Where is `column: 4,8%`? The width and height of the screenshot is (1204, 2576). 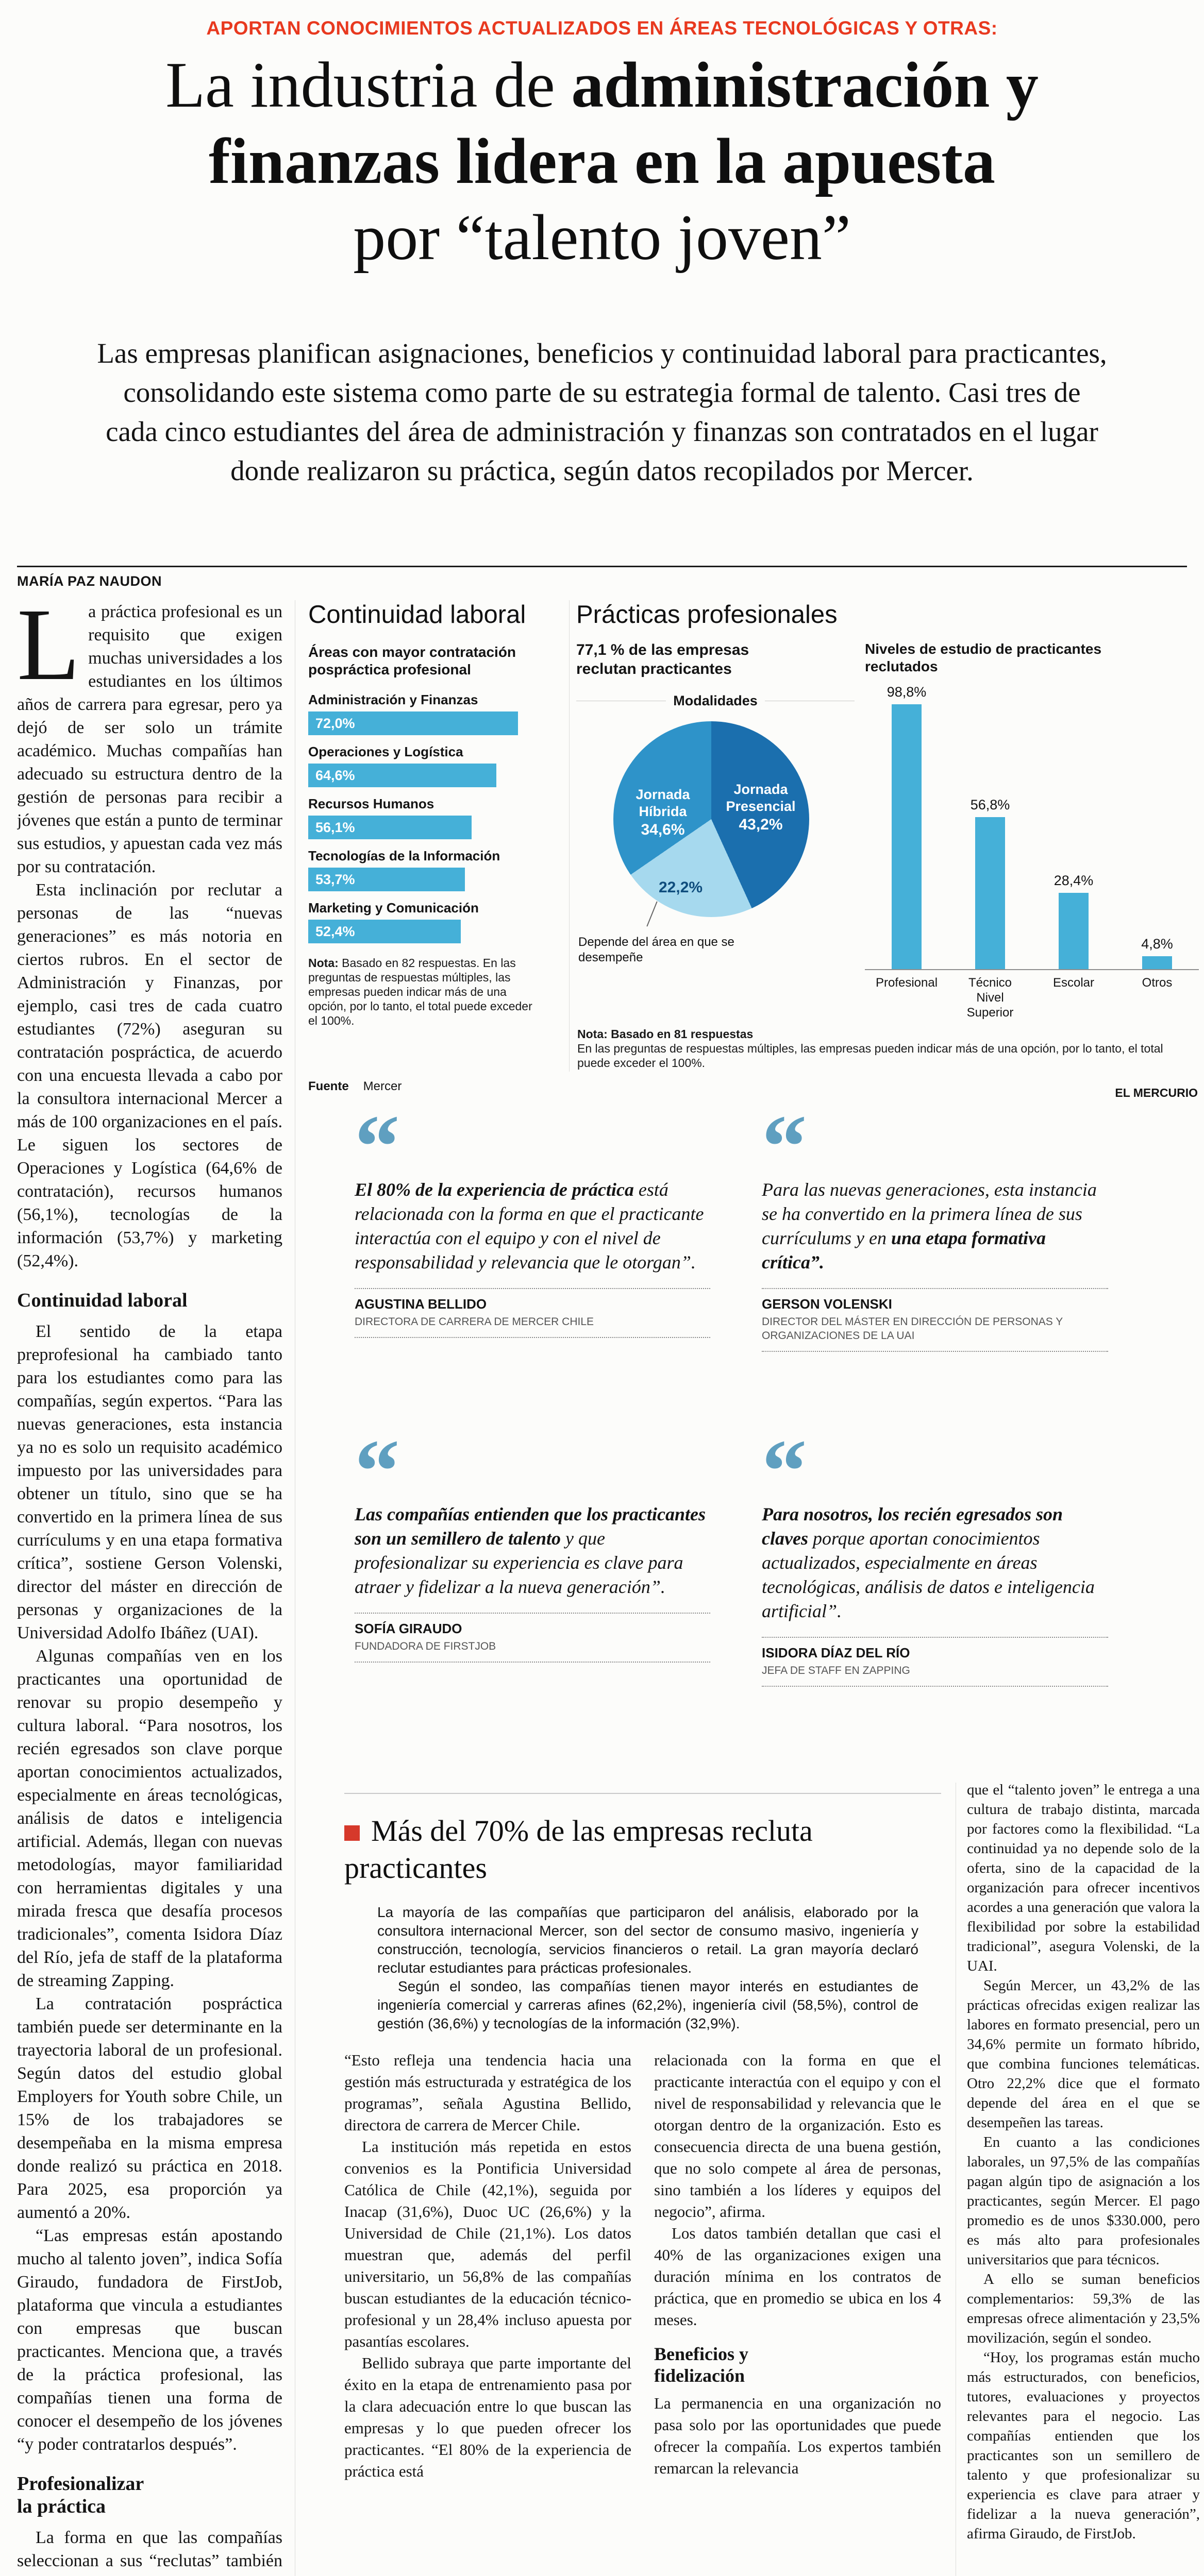 column: 4,8% is located at coordinates (1157, 952).